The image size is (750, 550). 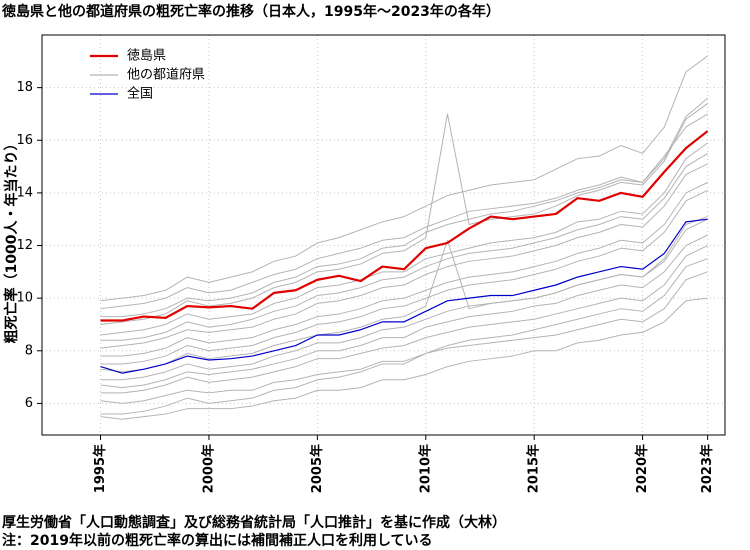 I want to click on x-tick-label: 2000年, so click(x=208, y=468).